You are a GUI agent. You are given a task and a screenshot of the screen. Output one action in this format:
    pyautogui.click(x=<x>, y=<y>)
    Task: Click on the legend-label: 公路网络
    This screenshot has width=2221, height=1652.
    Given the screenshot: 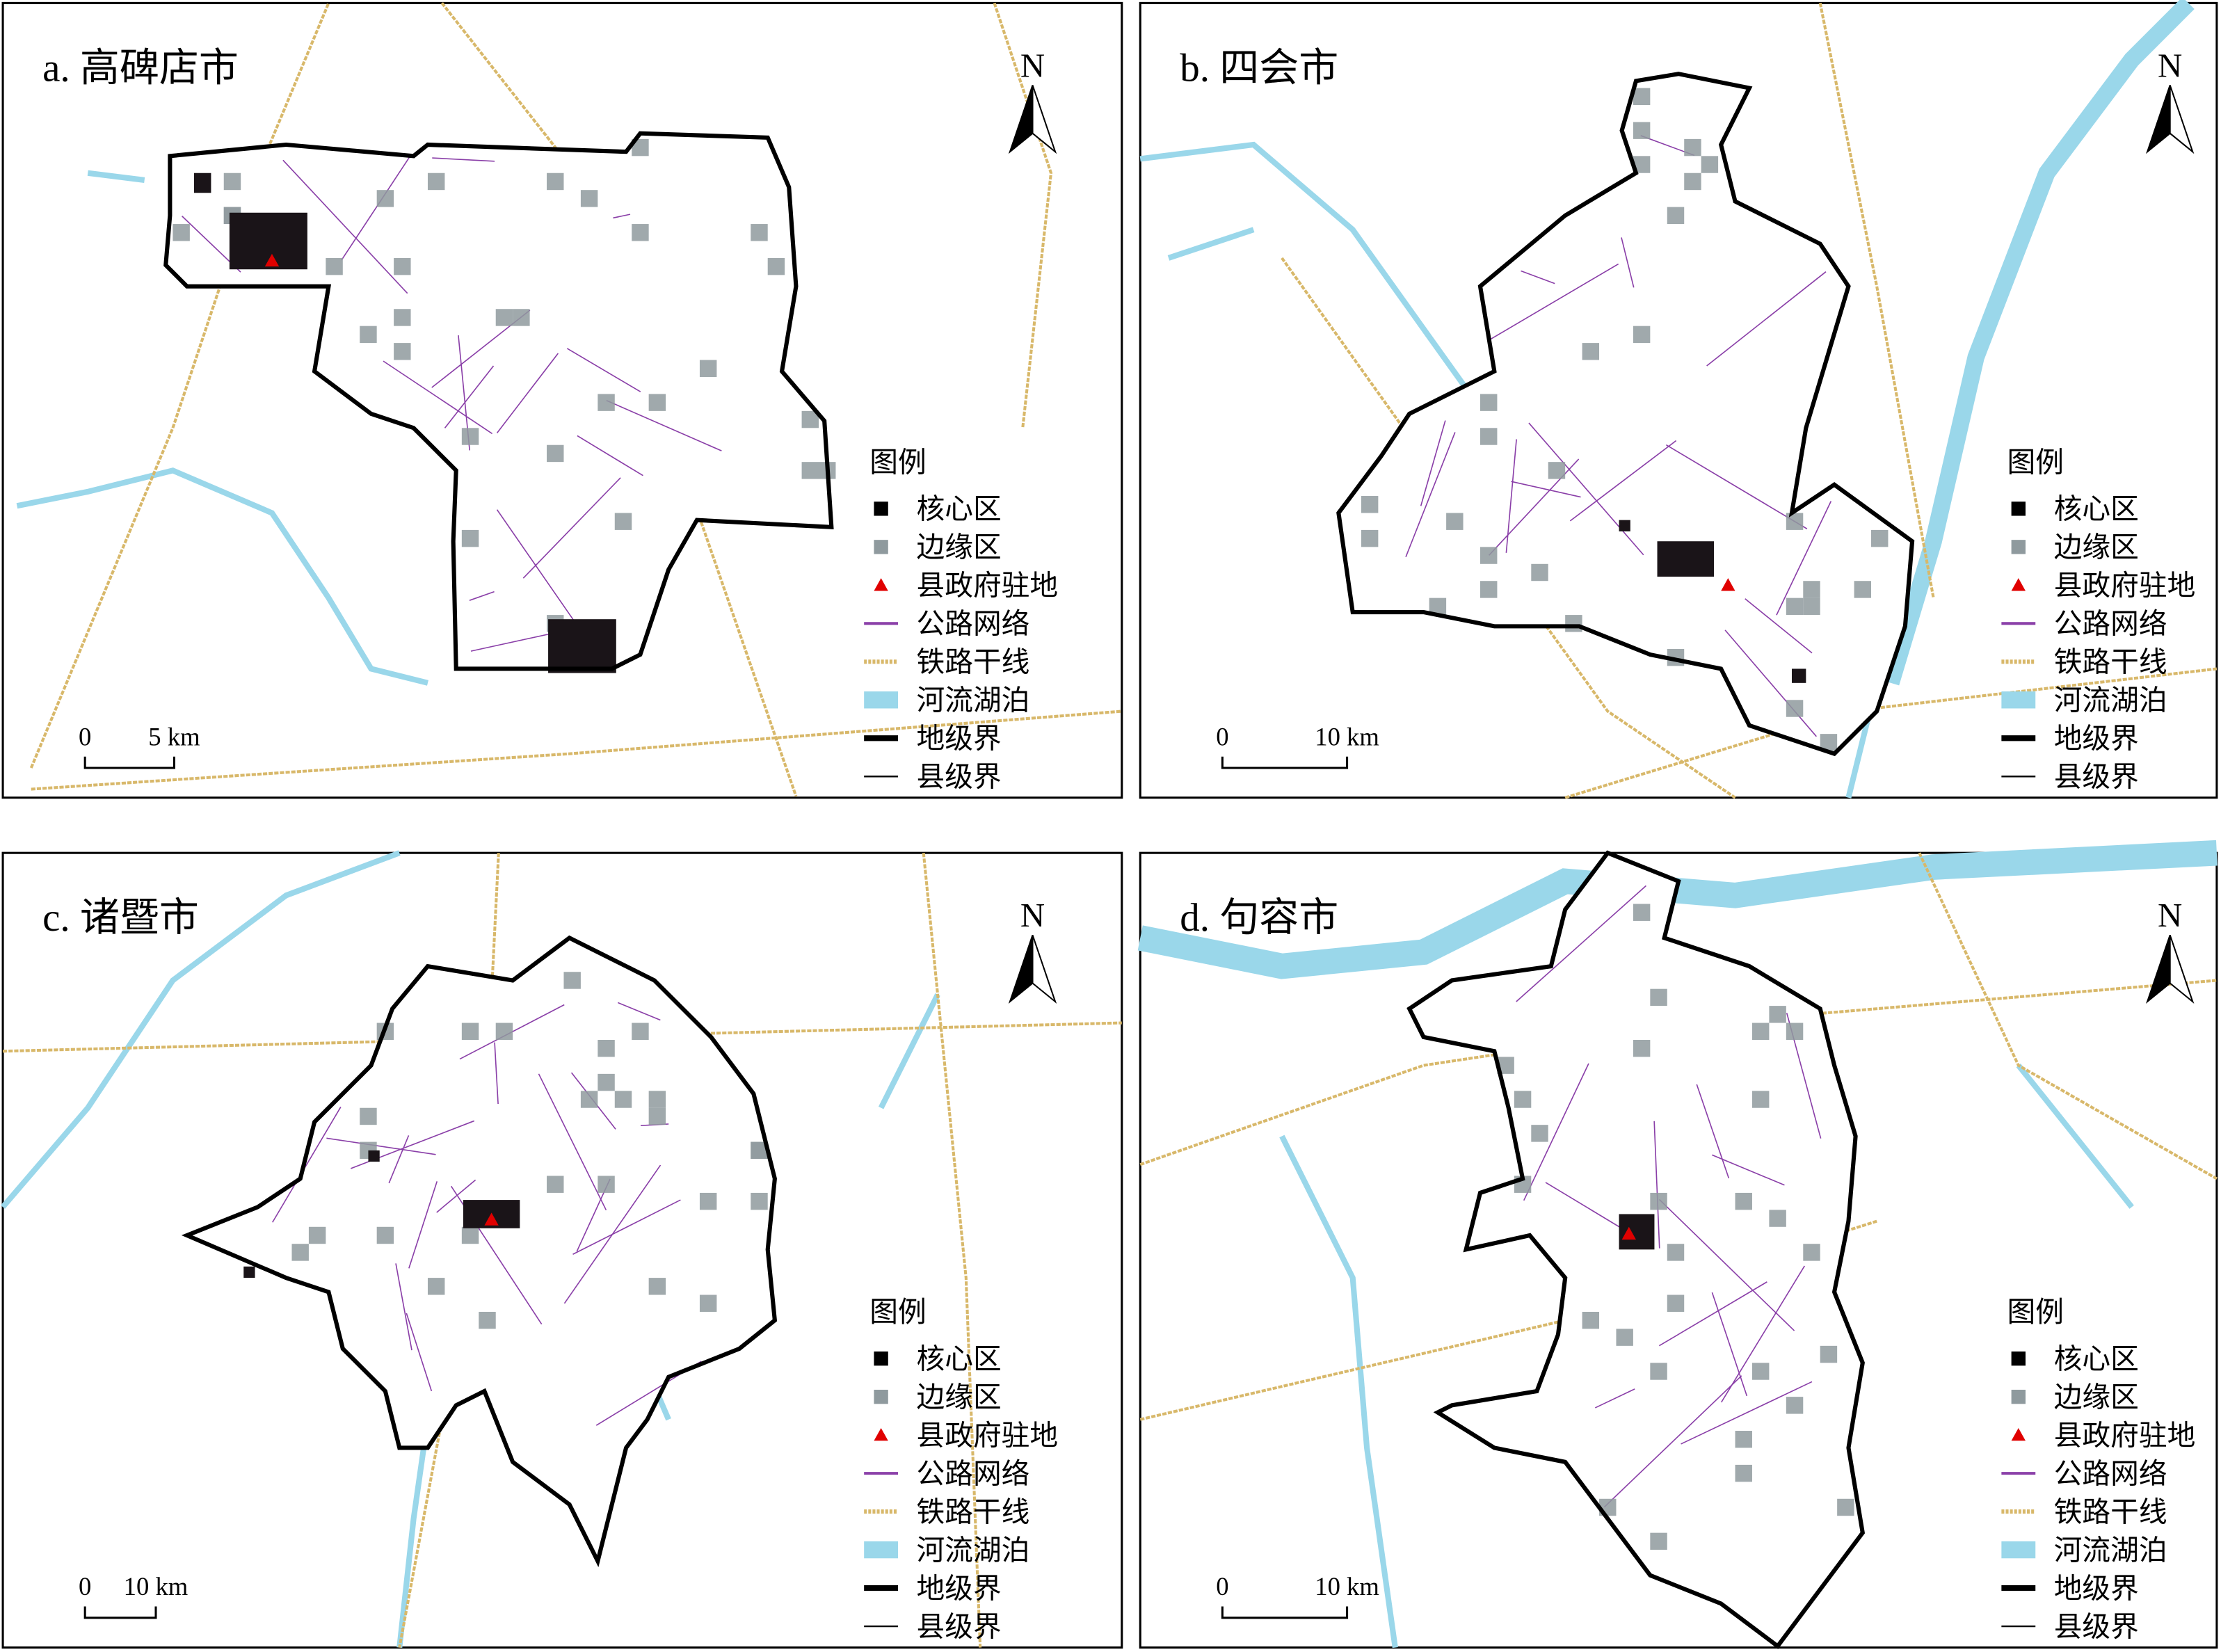 What is the action you would take?
    pyautogui.click(x=2110, y=625)
    